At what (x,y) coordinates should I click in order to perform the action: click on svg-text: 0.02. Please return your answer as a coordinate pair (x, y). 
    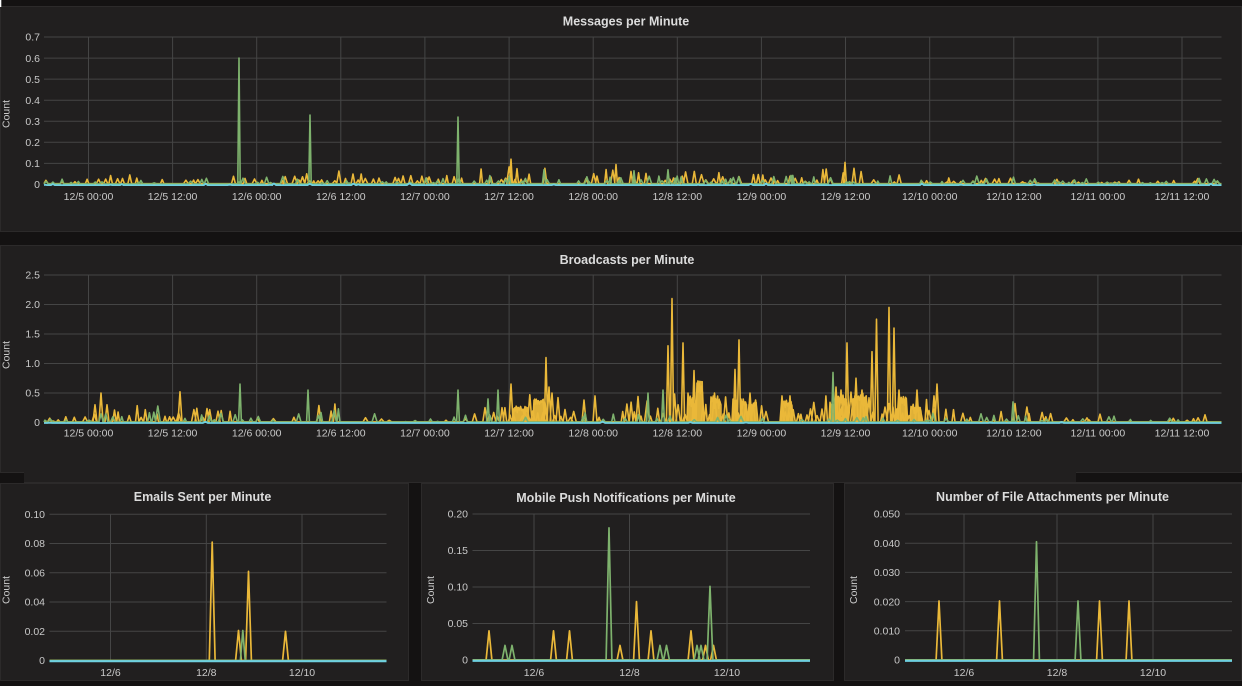
    Looking at the image, I should click on (35, 632).